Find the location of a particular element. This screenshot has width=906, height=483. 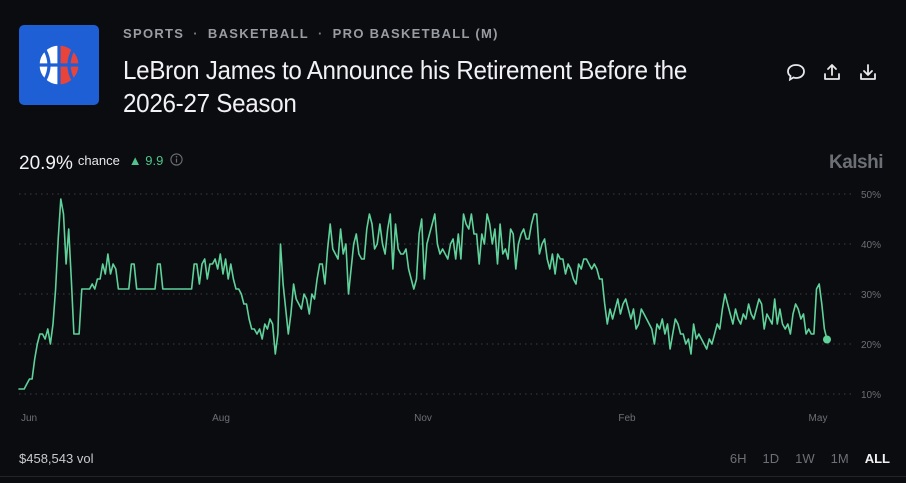

delta-value: 9.9 is located at coordinates (154, 160).